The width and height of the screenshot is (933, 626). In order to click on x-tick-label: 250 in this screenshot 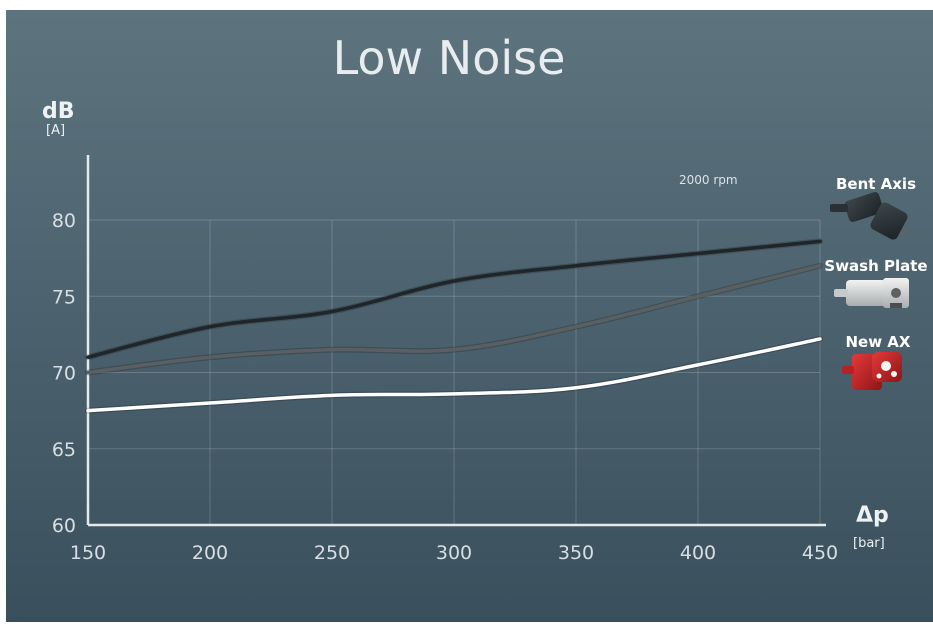, I will do `click(332, 553)`.